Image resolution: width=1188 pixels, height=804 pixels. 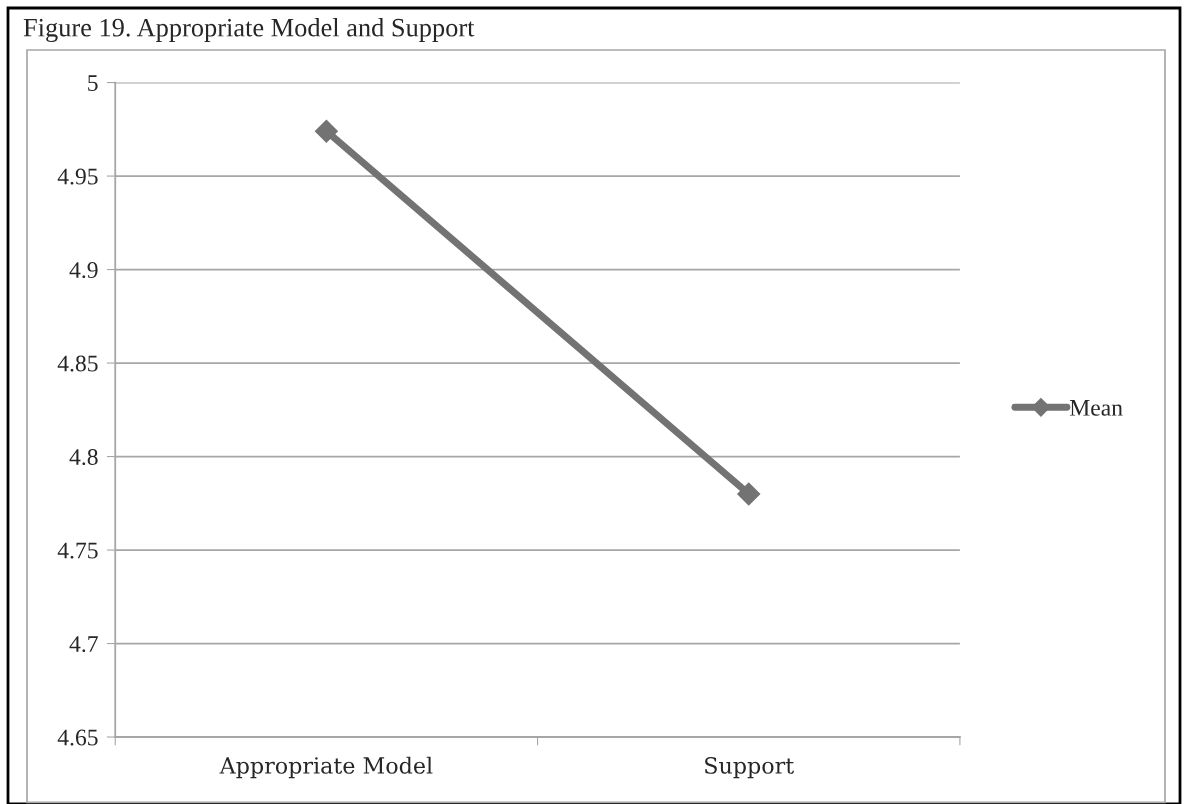 What do you see at coordinates (83, 270) in the screenshot?
I see `y-tick-label: 4.9` at bounding box center [83, 270].